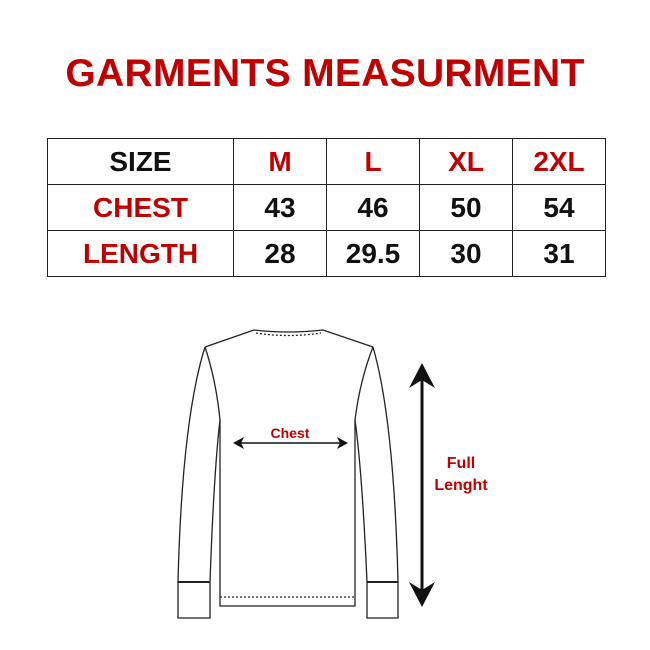  What do you see at coordinates (559, 253) in the screenshot?
I see `cell: 31` at bounding box center [559, 253].